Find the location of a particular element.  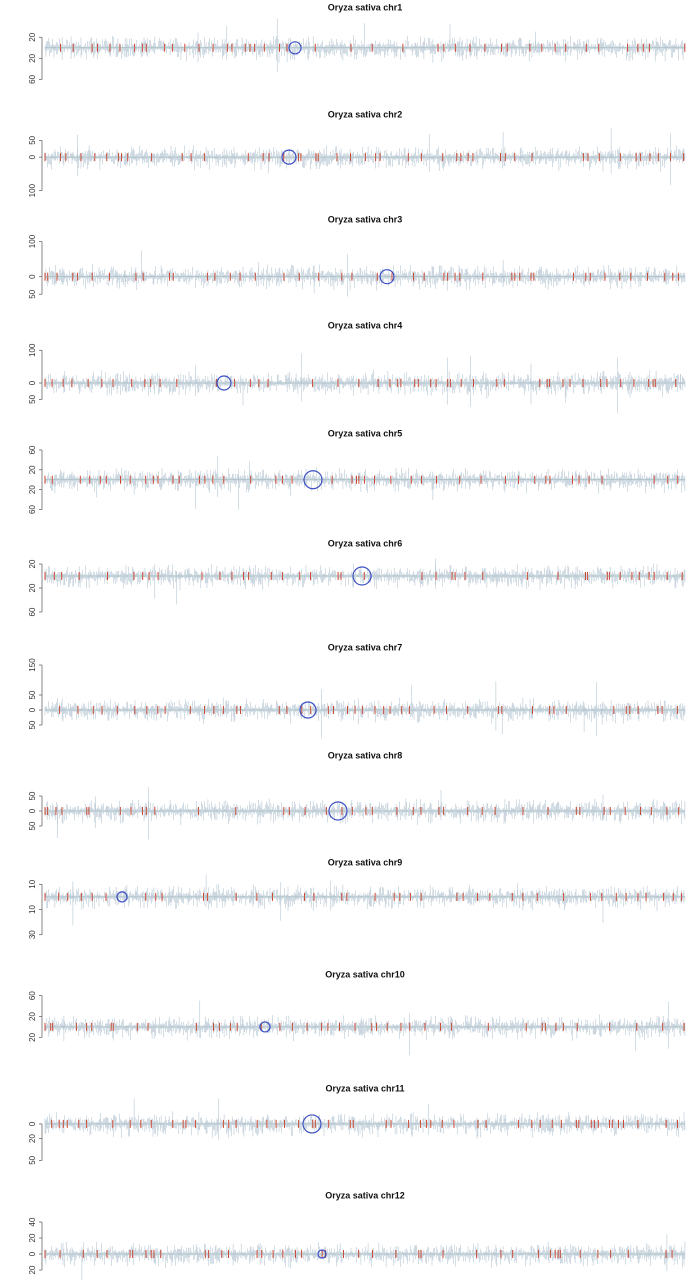

panel-title: Oryza sativa chr3 is located at coordinates (365, 219).